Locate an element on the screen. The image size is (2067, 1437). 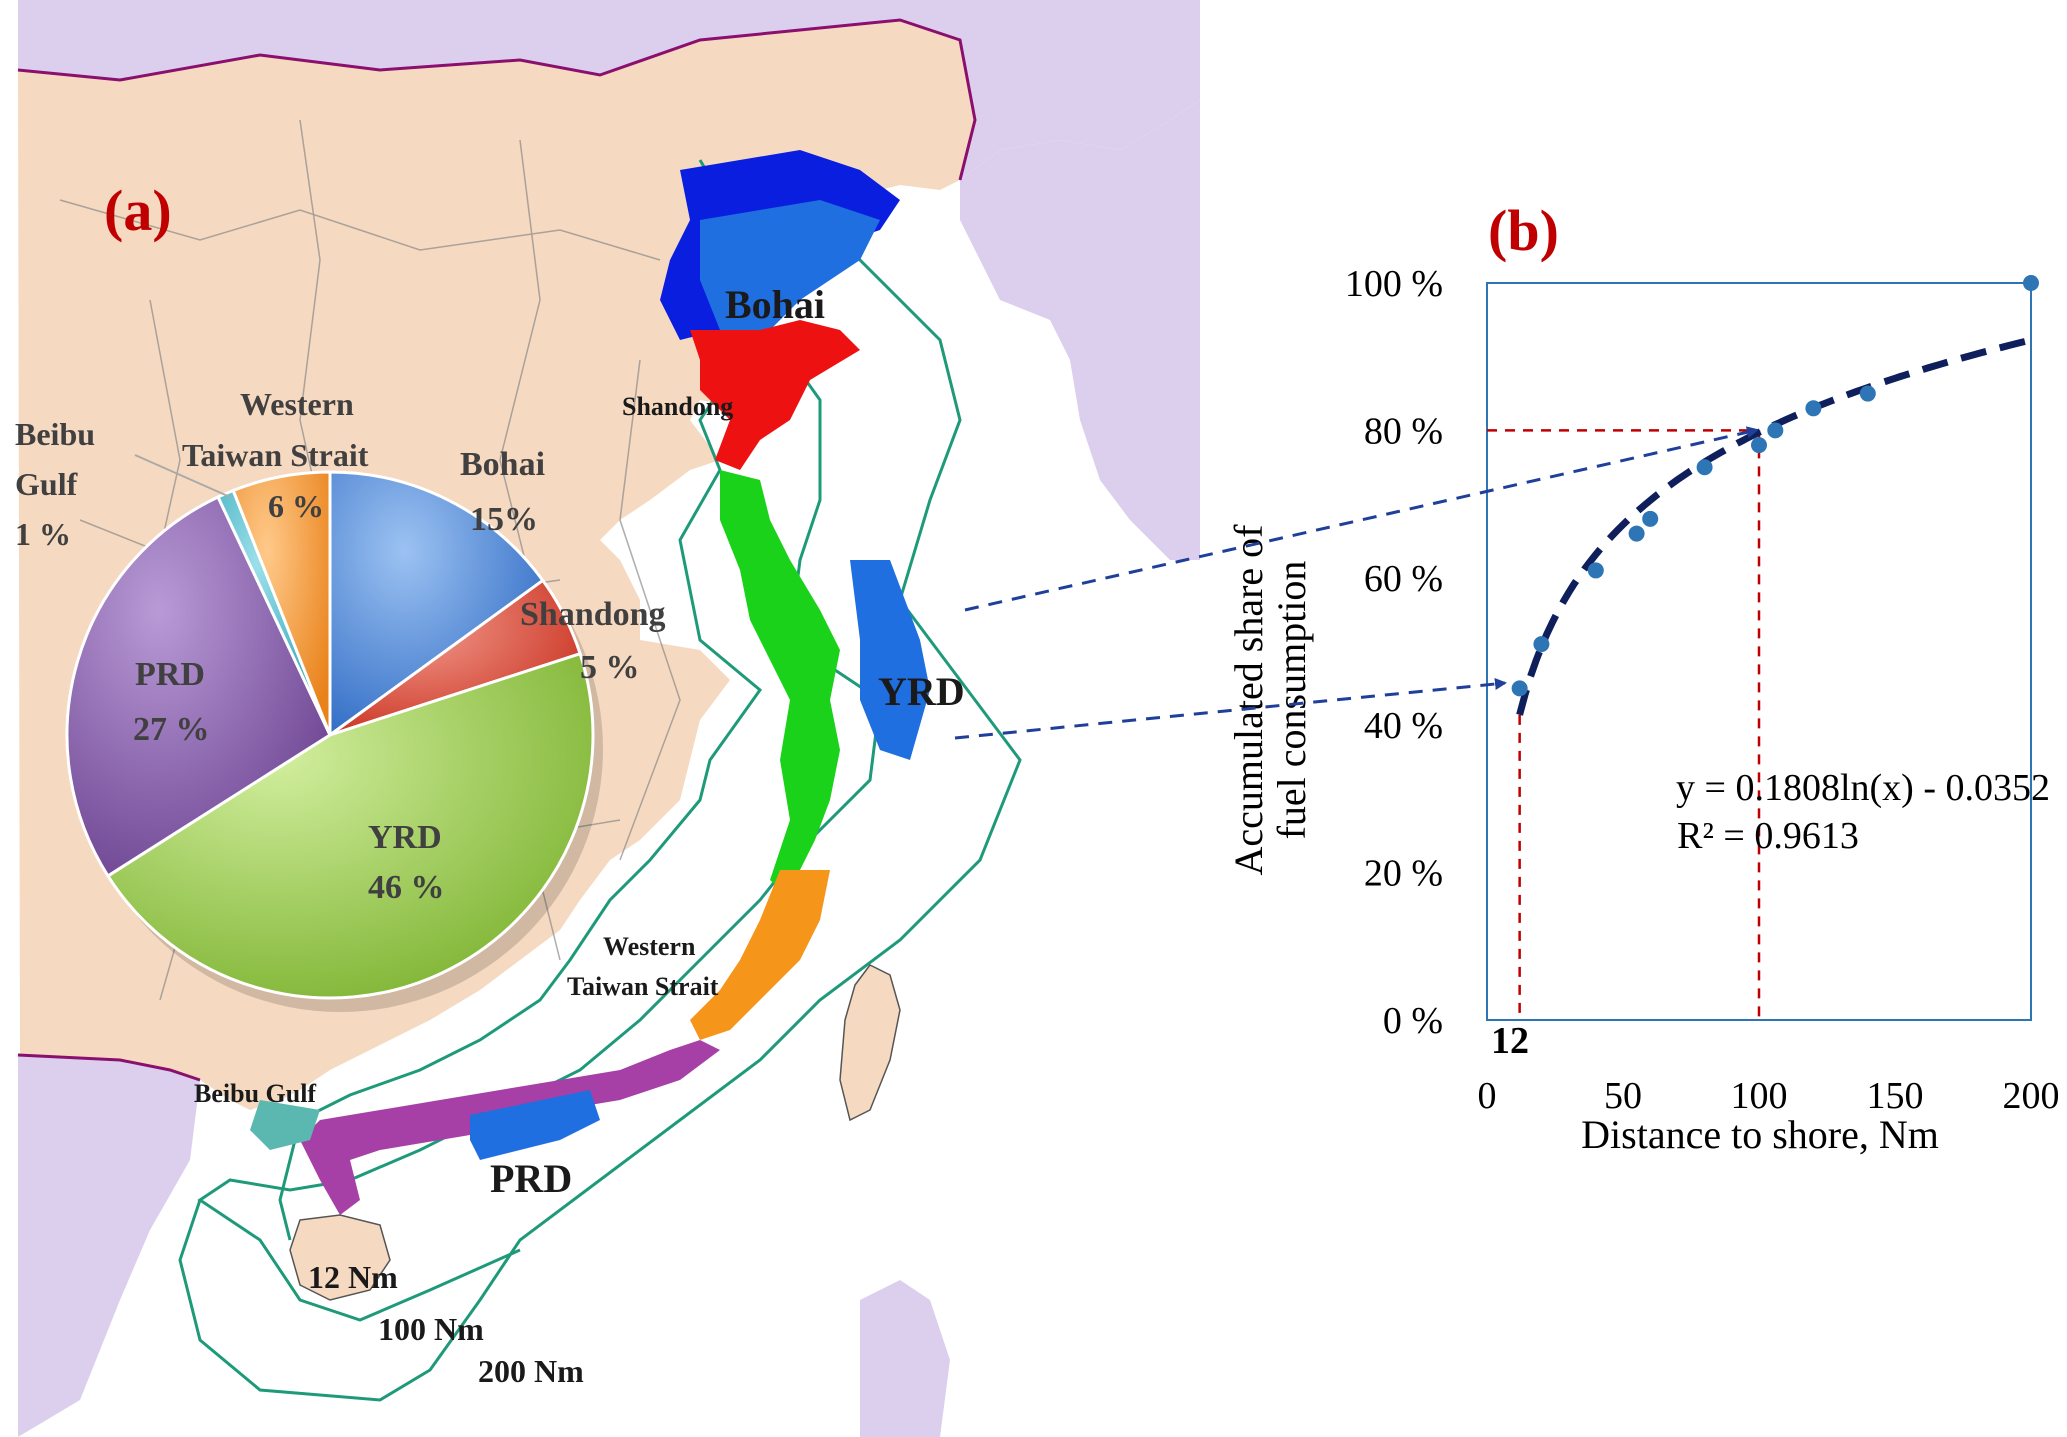
map-label-12nm: 12 Nm is located at coordinates (353, 1277).